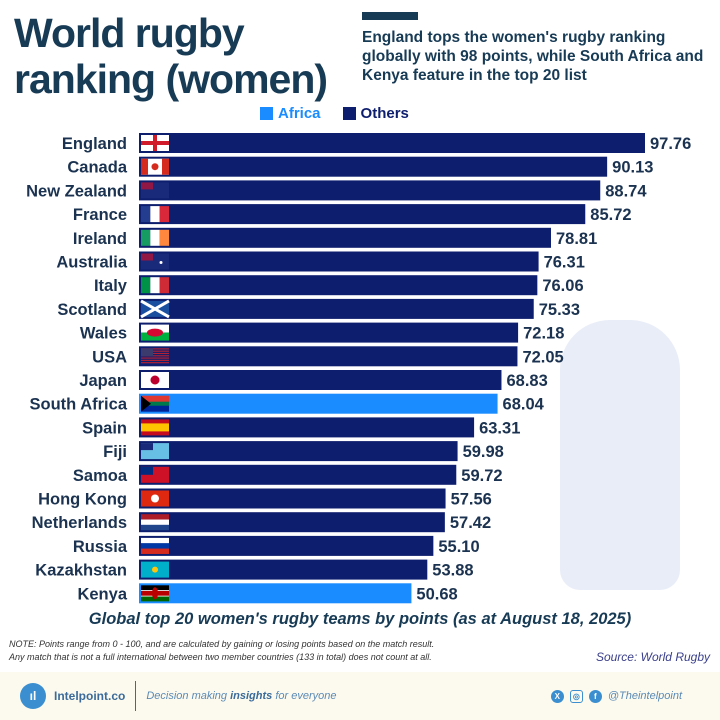 This screenshot has width=720, height=720. What do you see at coordinates (286, 545) in the screenshot?
I see `bar-russia` at bounding box center [286, 545].